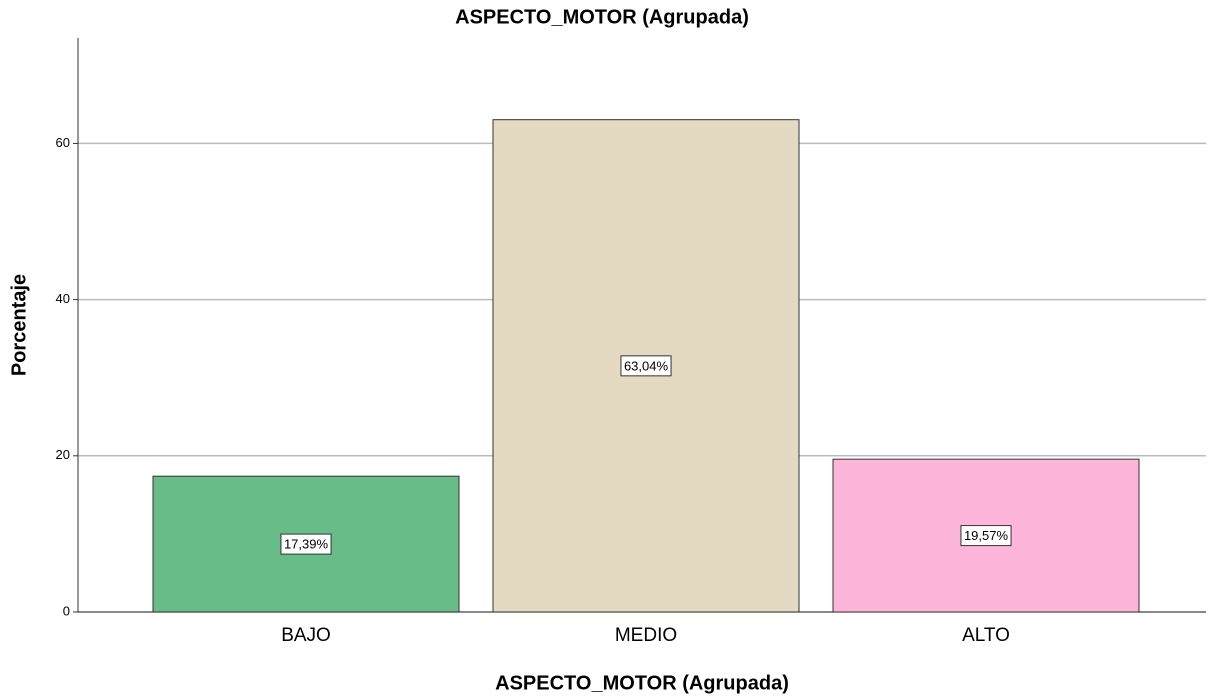  I want to click on y-tick-label: 40, so click(63, 298).